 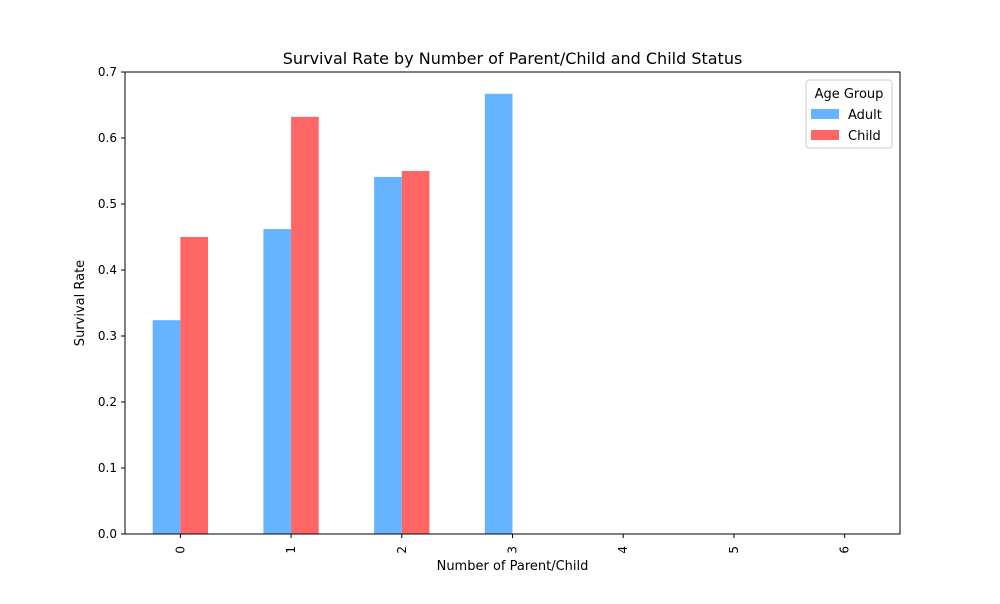 What do you see at coordinates (291, 550) in the screenshot?
I see `x-tick-label: 1` at bounding box center [291, 550].